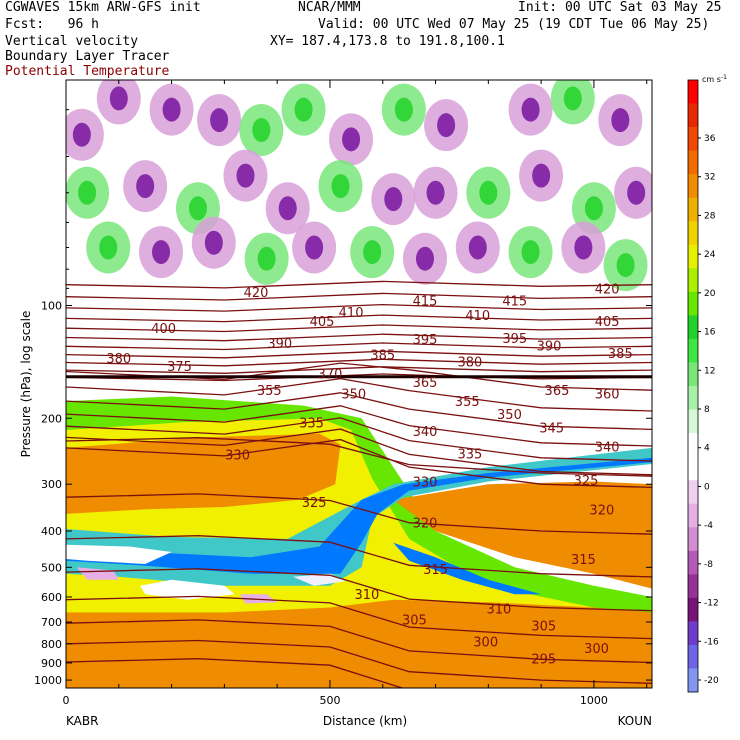 The image size is (740, 740). Describe the element at coordinates (710, 216) in the screenshot. I see `colorbar-label-2: 28` at that location.